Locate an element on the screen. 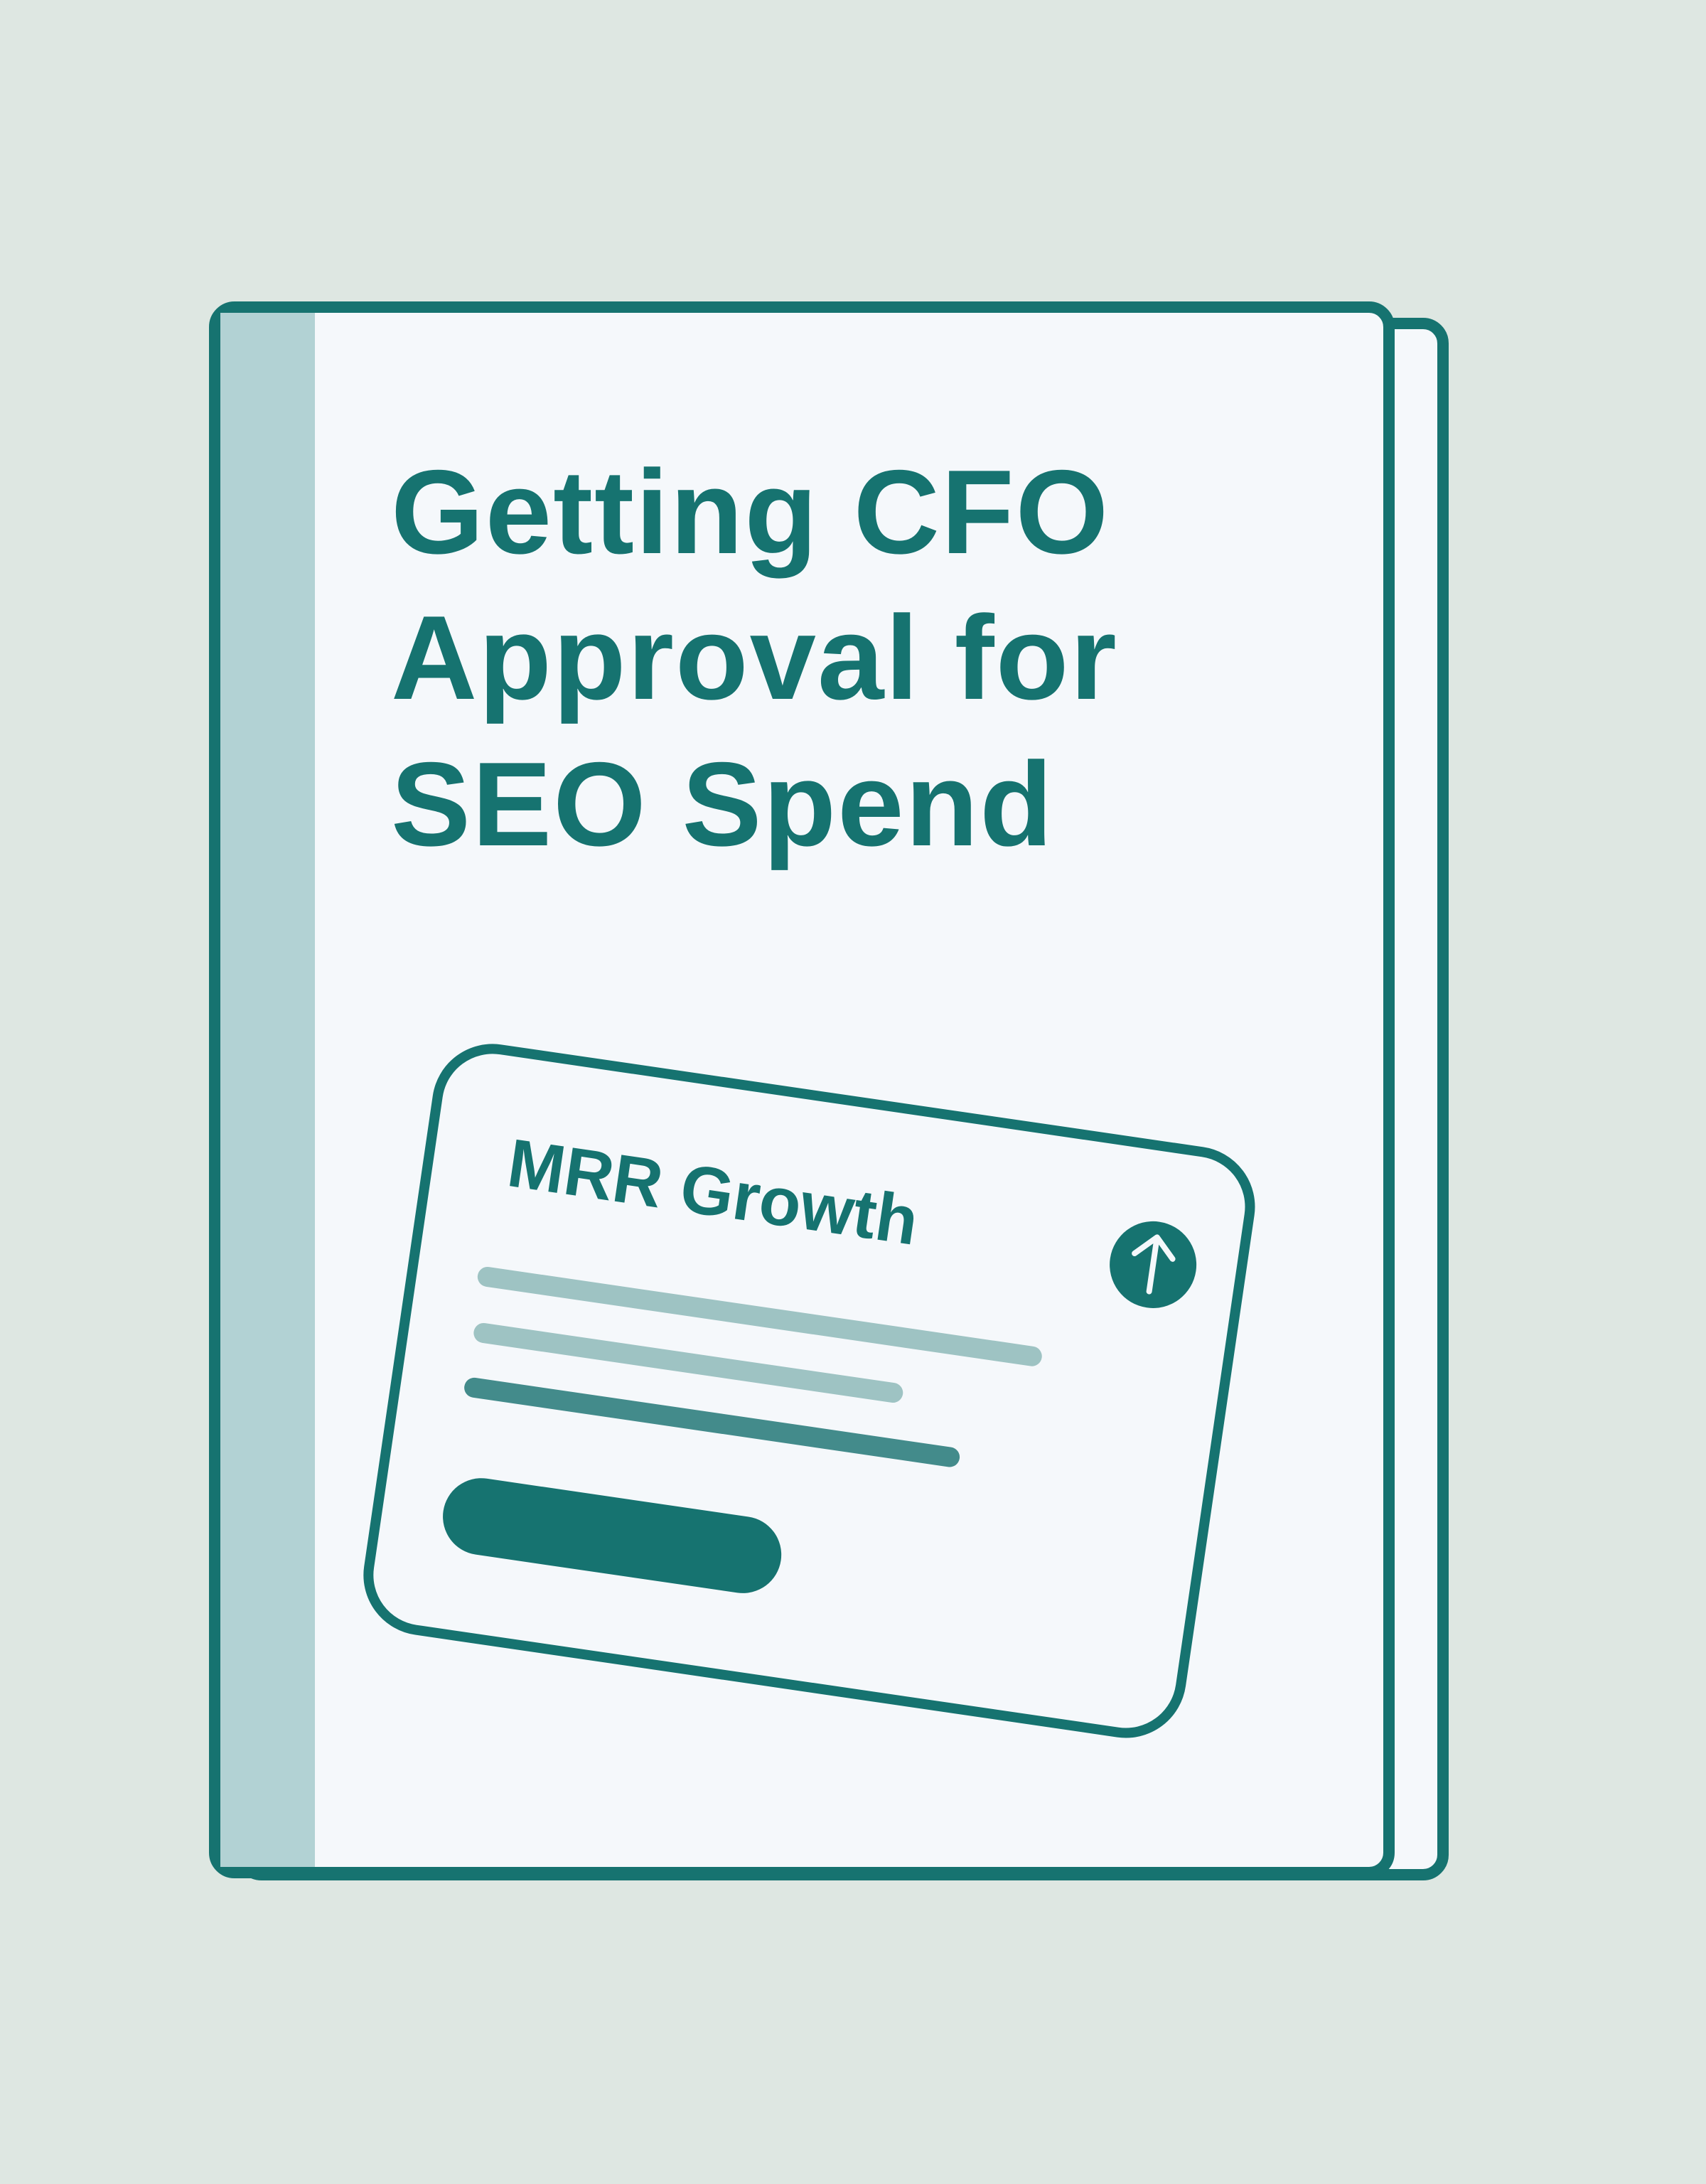  arrow-up-icon is located at coordinates (1153, 1264).